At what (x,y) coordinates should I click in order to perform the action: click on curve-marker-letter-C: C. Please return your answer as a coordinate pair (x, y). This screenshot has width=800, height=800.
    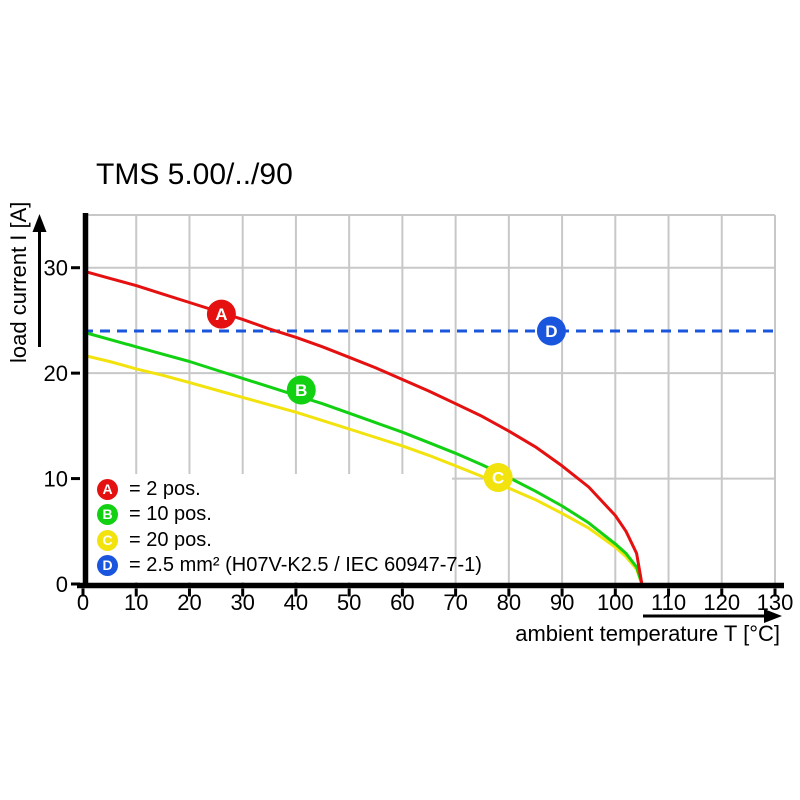
    Looking at the image, I should click on (498, 478).